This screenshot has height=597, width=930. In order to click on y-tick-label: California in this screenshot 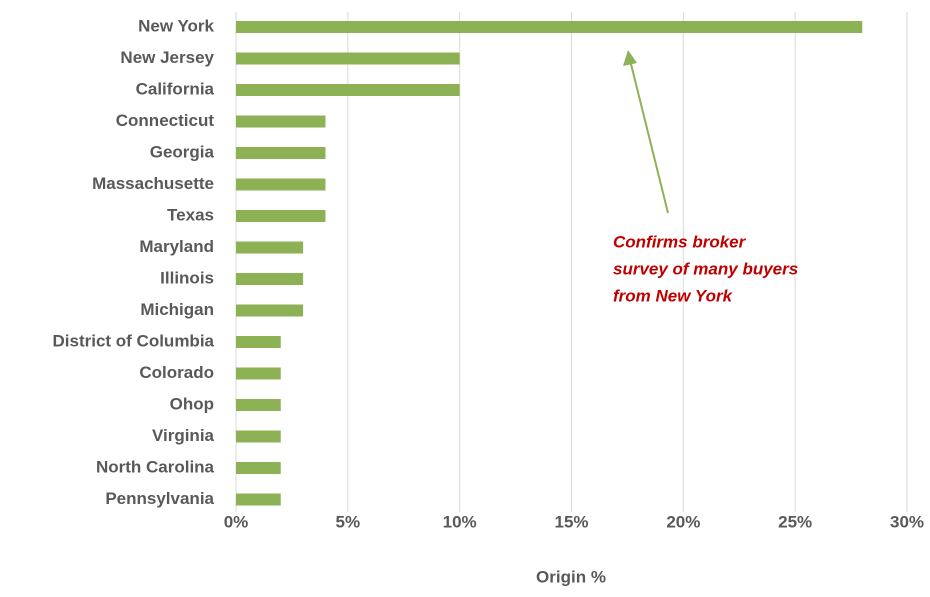, I will do `click(175, 88)`.